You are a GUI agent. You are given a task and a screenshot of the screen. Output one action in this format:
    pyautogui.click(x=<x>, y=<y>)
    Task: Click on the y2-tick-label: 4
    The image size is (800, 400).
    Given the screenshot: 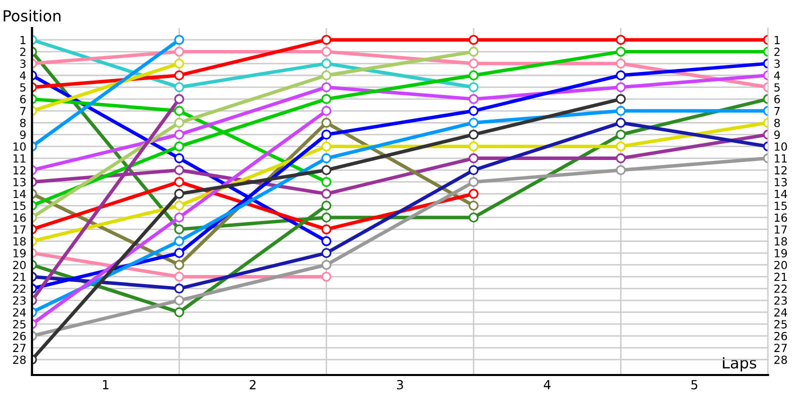 What is the action you would take?
    pyautogui.click(x=777, y=75)
    